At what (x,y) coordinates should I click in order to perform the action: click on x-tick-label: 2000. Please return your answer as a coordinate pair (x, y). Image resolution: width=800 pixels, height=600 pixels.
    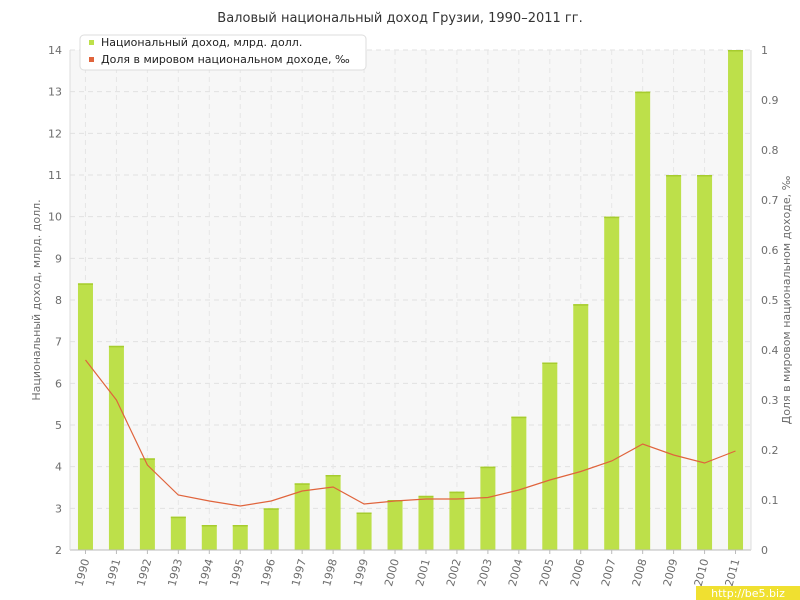
    Looking at the image, I should click on (392, 572).